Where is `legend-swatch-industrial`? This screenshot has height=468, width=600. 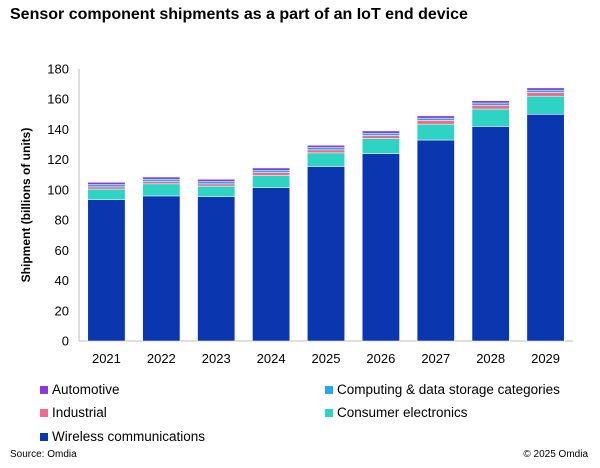
legend-swatch-industrial is located at coordinates (44, 412).